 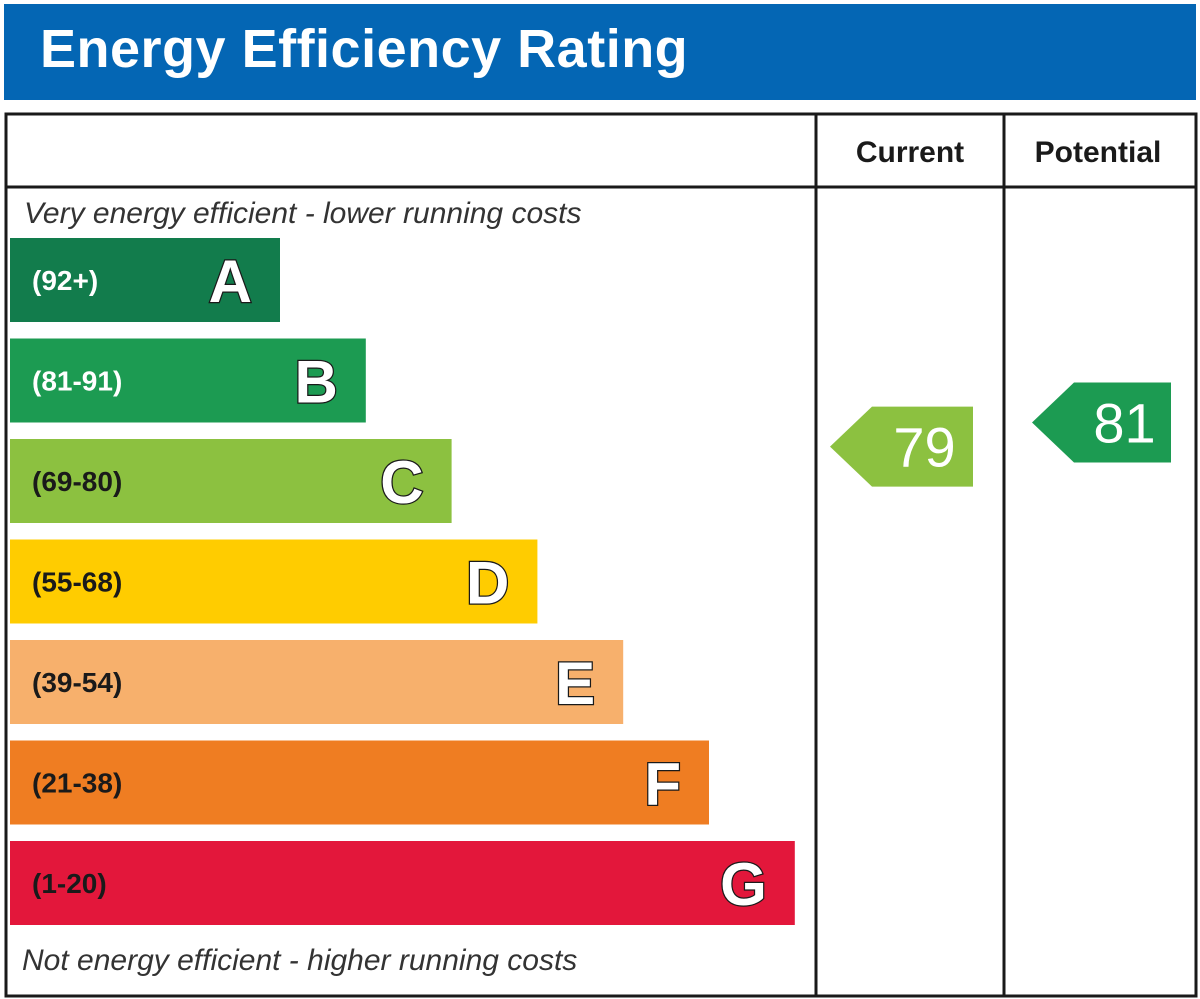 I want to click on band-g-bar, so click(x=402, y=883).